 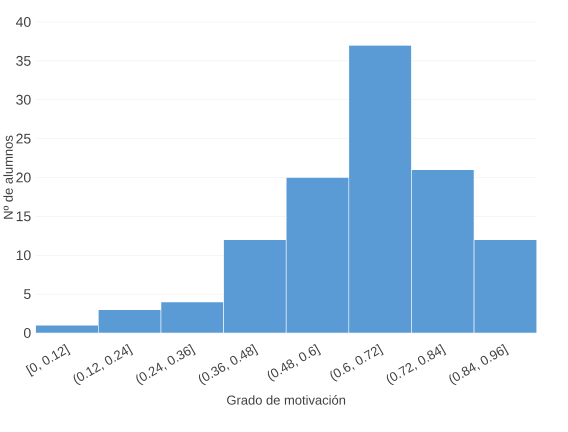 What do you see at coordinates (8, 177) in the screenshot?
I see `y-axis-title: Nº de alumnos` at bounding box center [8, 177].